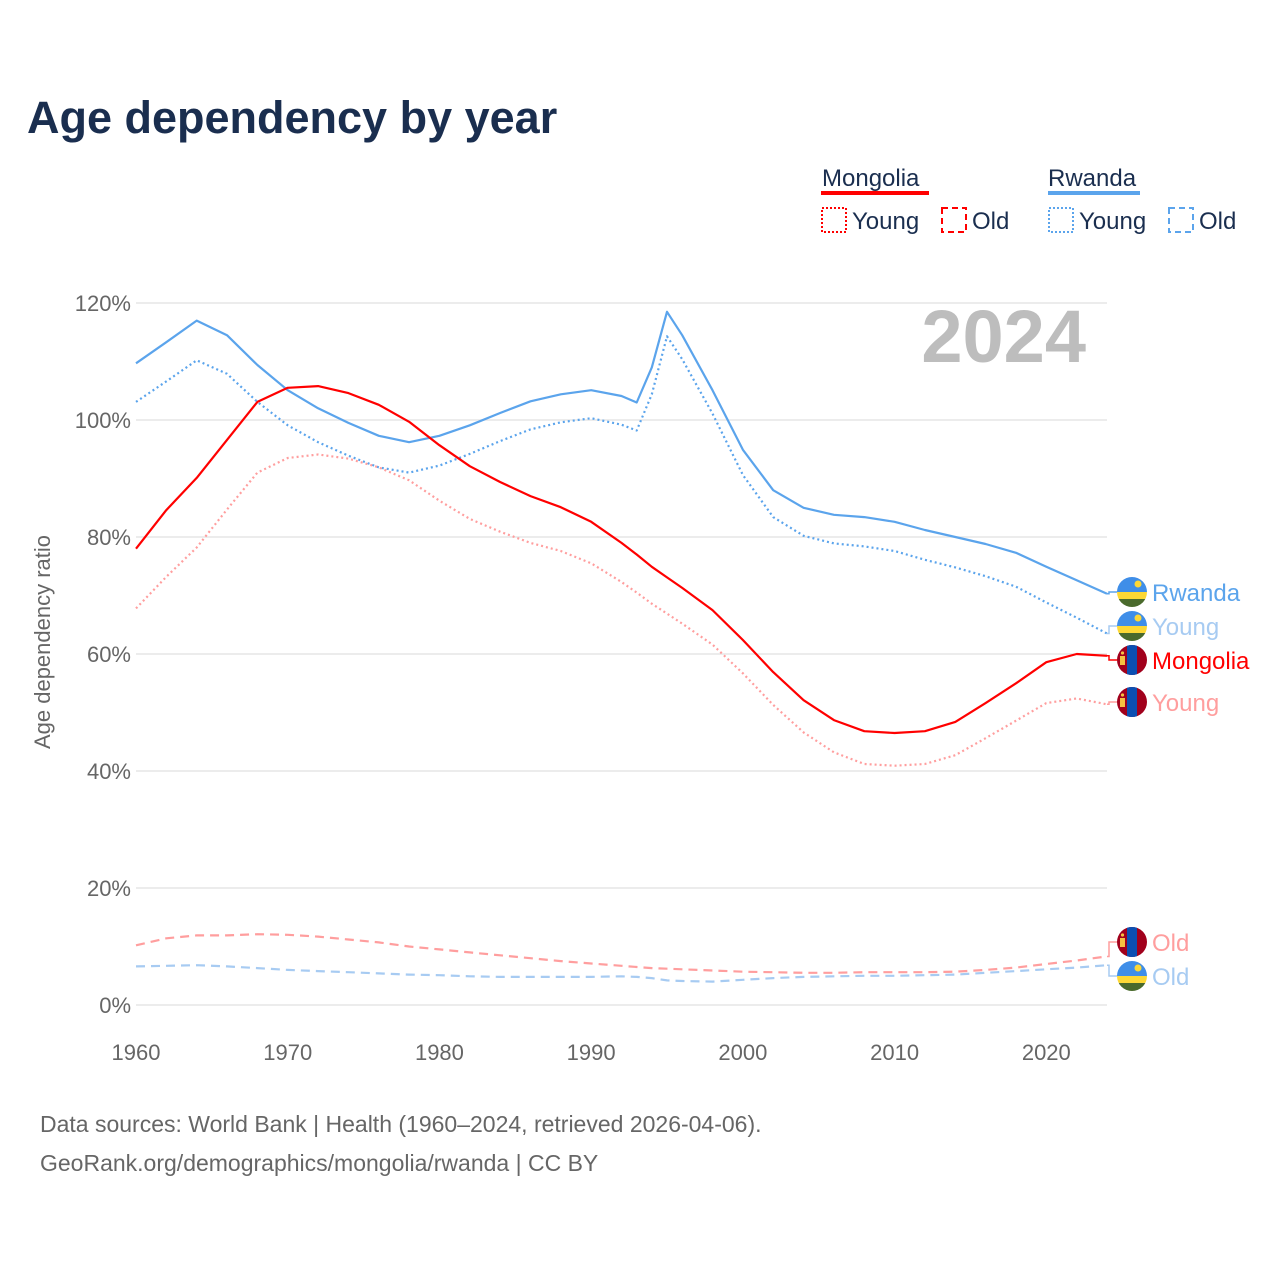 The width and height of the screenshot is (1280, 1280). What do you see at coordinates (439, 1052) in the screenshot?
I see `x-tick-label: 1980` at bounding box center [439, 1052].